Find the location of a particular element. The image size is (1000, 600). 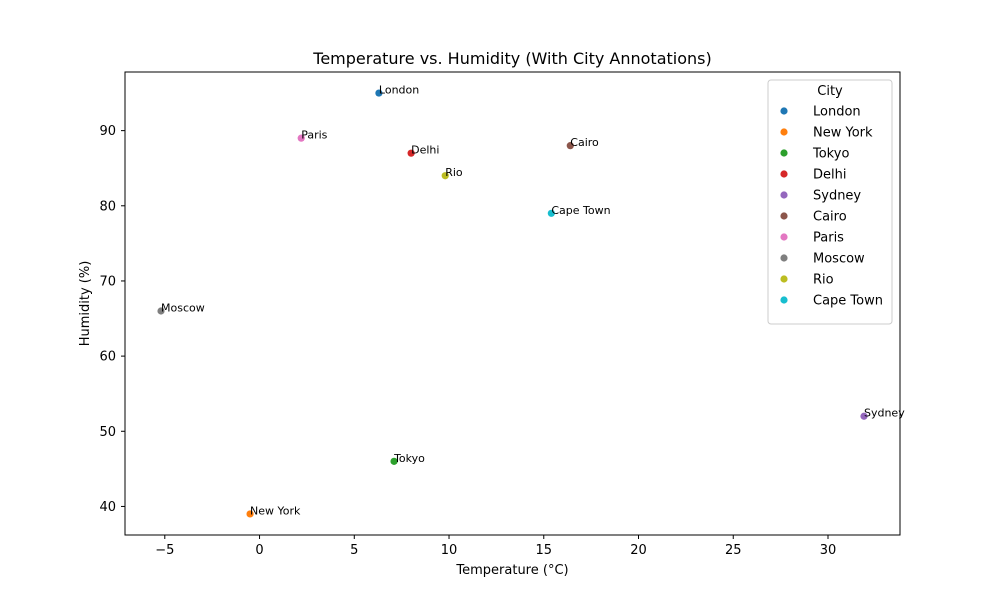

point-annotation: Rio is located at coordinates (454, 172).